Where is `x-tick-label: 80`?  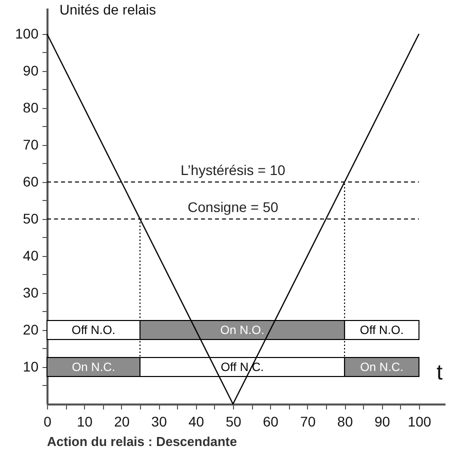
x-tick-label: 80 is located at coordinates (345, 422).